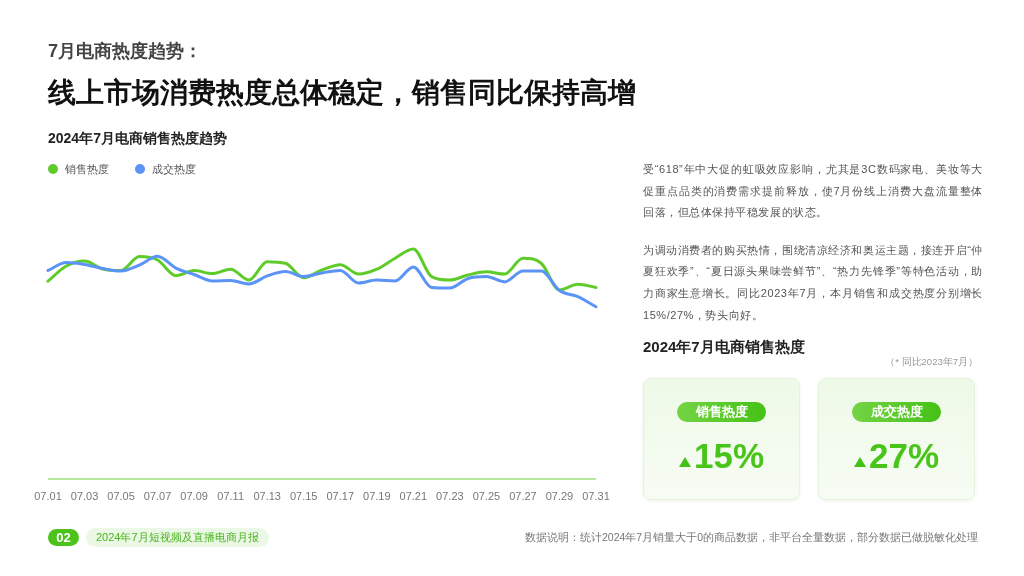 The height and width of the screenshot is (576, 1024). What do you see at coordinates (121, 496) in the screenshot?
I see `x-tick-label: 07.05` at bounding box center [121, 496].